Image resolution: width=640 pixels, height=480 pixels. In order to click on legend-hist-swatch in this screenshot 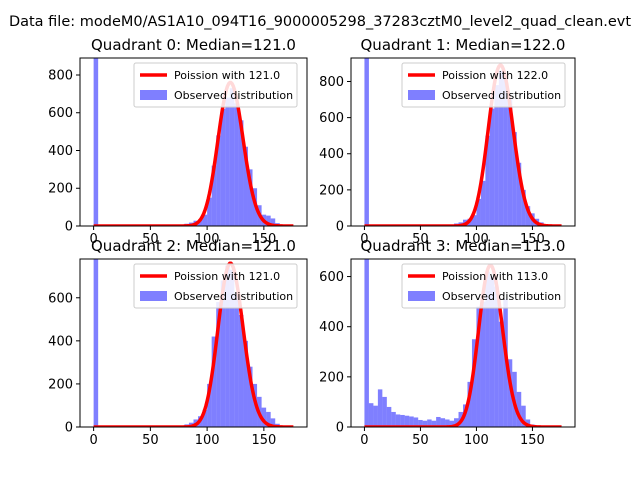, I will do `click(153, 296)`.